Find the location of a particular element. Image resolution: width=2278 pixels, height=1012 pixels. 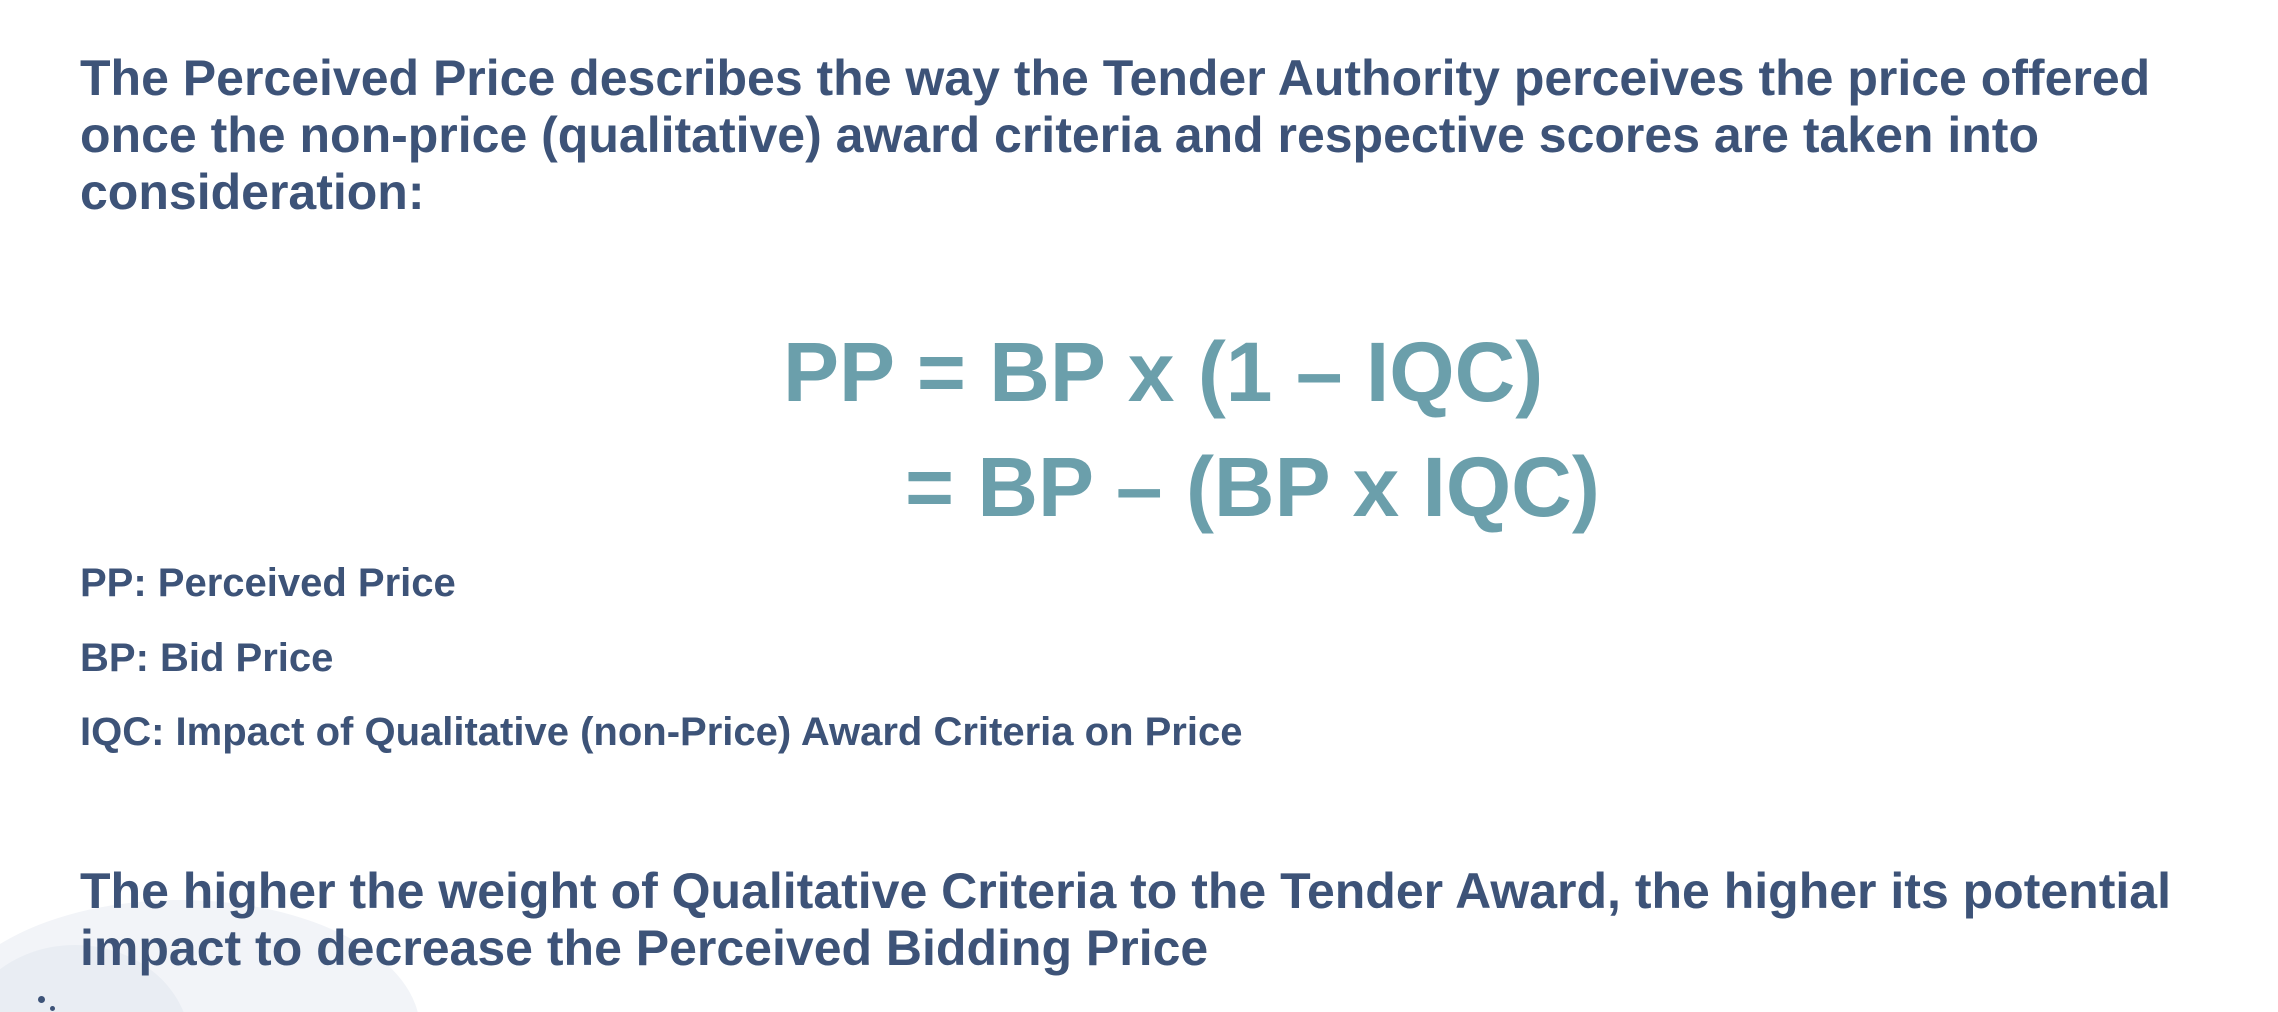

formula-line-1: PP = BP x (1 – IQC) is located at coordinates (1163, 372).